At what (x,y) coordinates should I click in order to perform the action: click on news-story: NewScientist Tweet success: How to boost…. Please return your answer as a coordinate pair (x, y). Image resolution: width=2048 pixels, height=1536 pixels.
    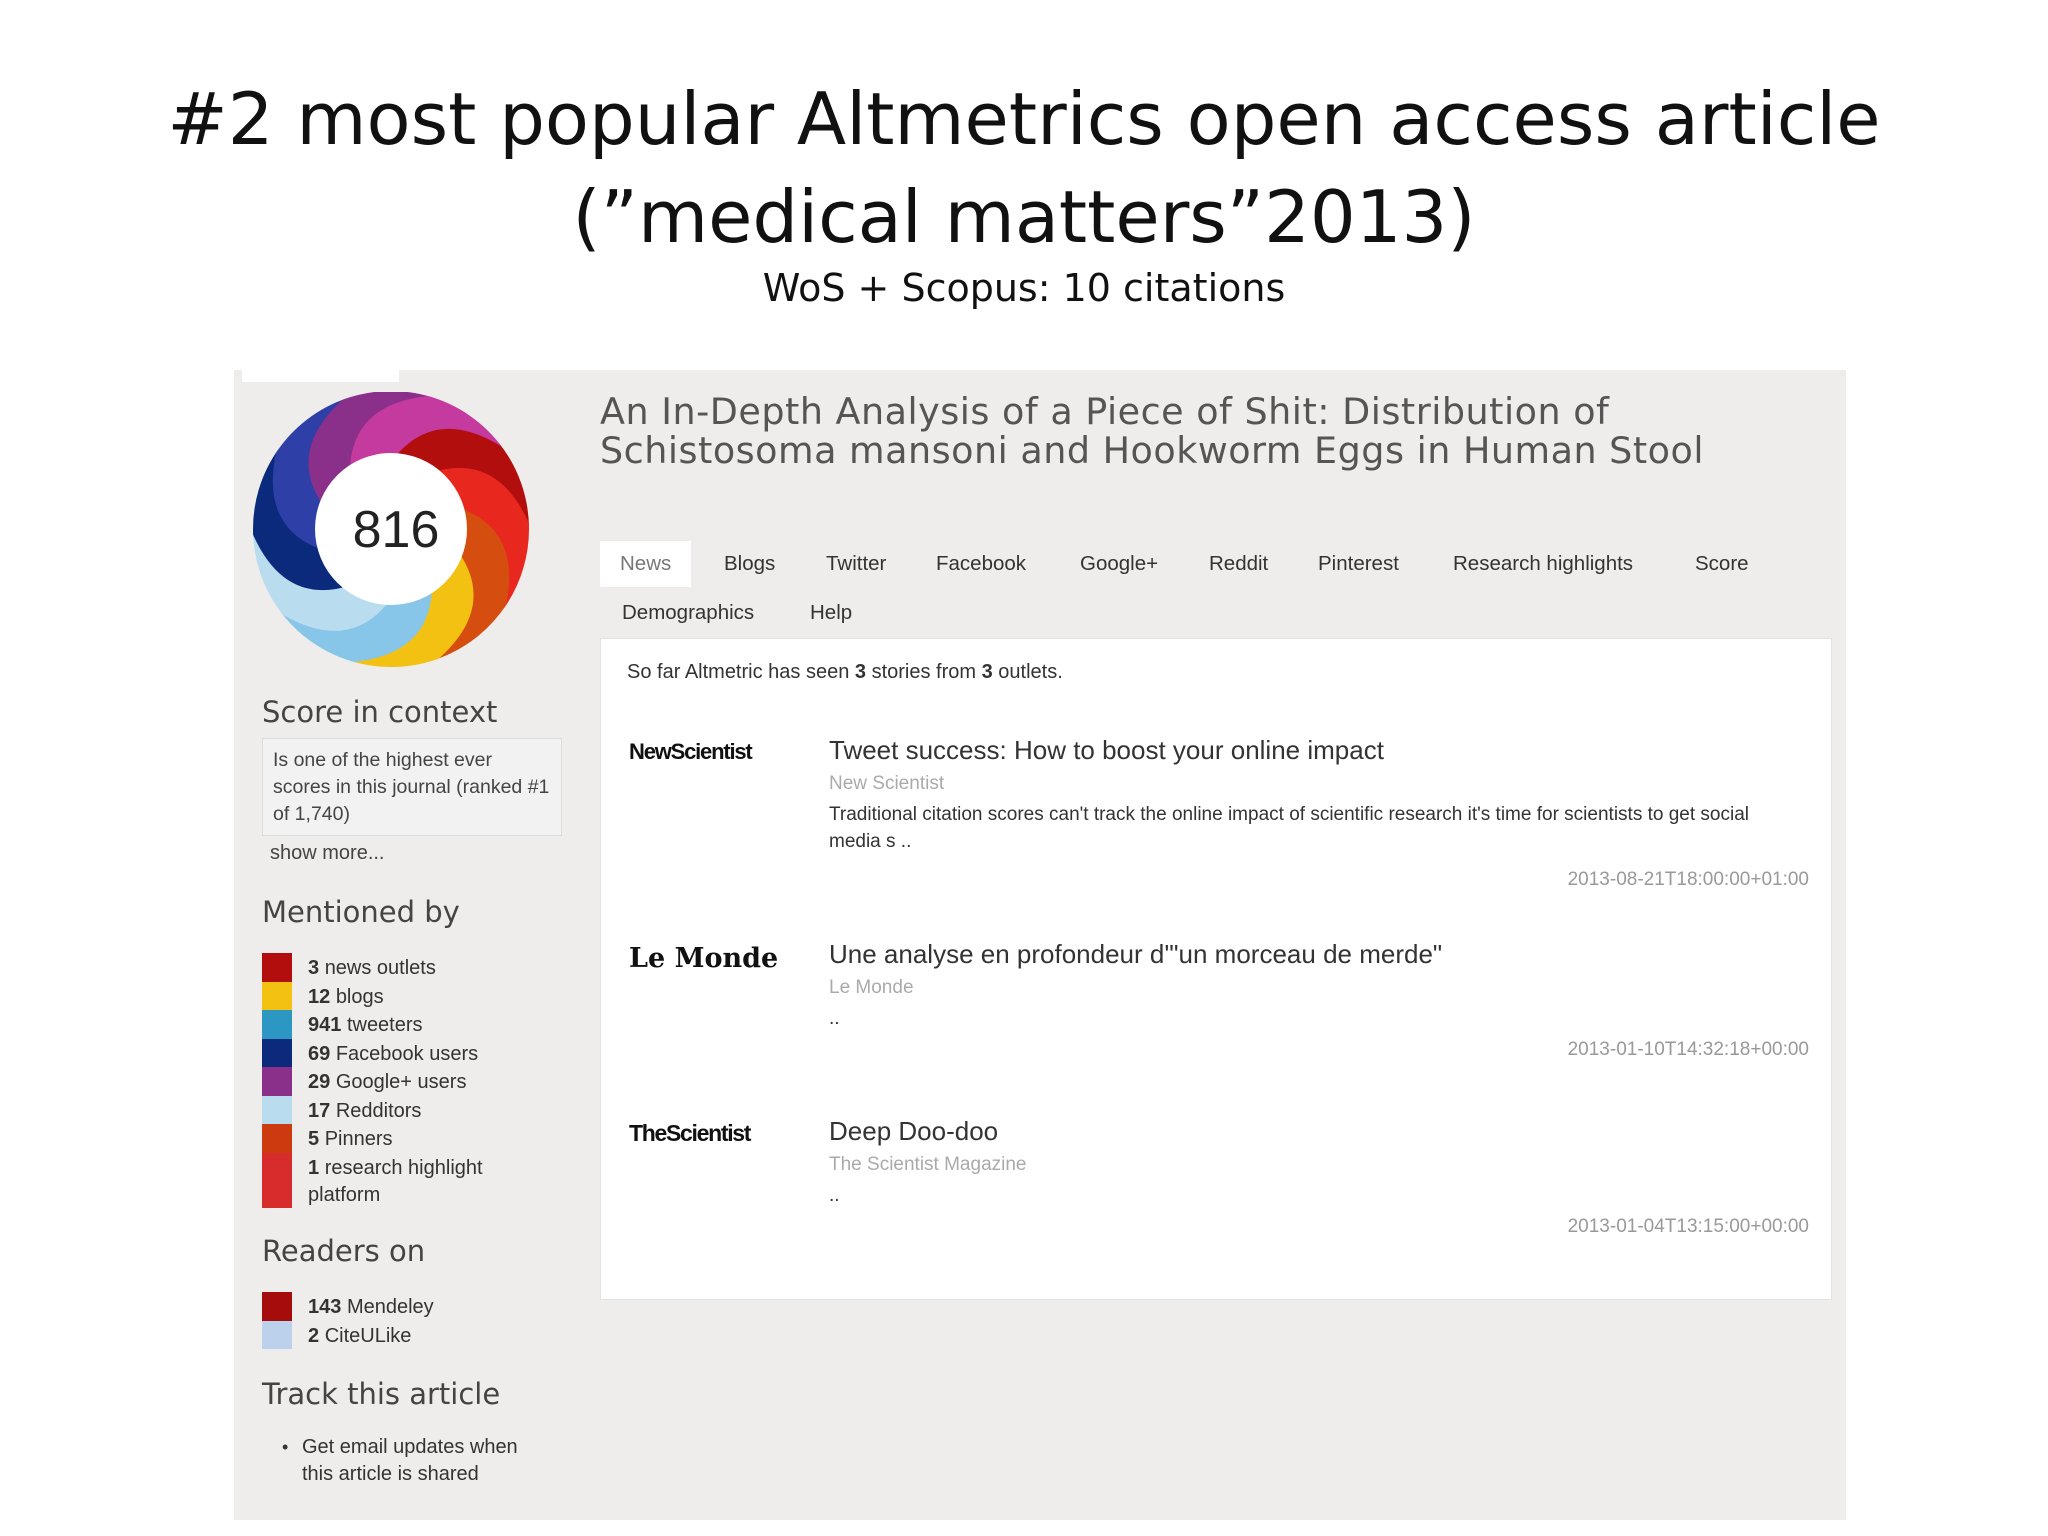
    Looking at the image, I should click on (1217, 820).